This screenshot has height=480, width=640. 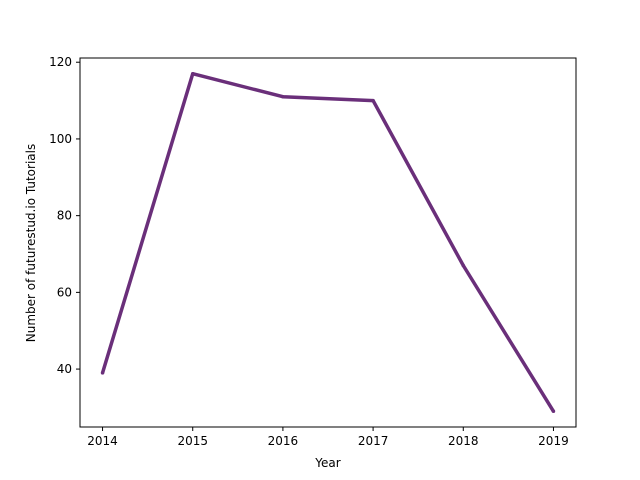 What do you see at coordinates (327, 463) in the screenshot?
I see `x-axis-label: Year` at bounding box center [327, 463].